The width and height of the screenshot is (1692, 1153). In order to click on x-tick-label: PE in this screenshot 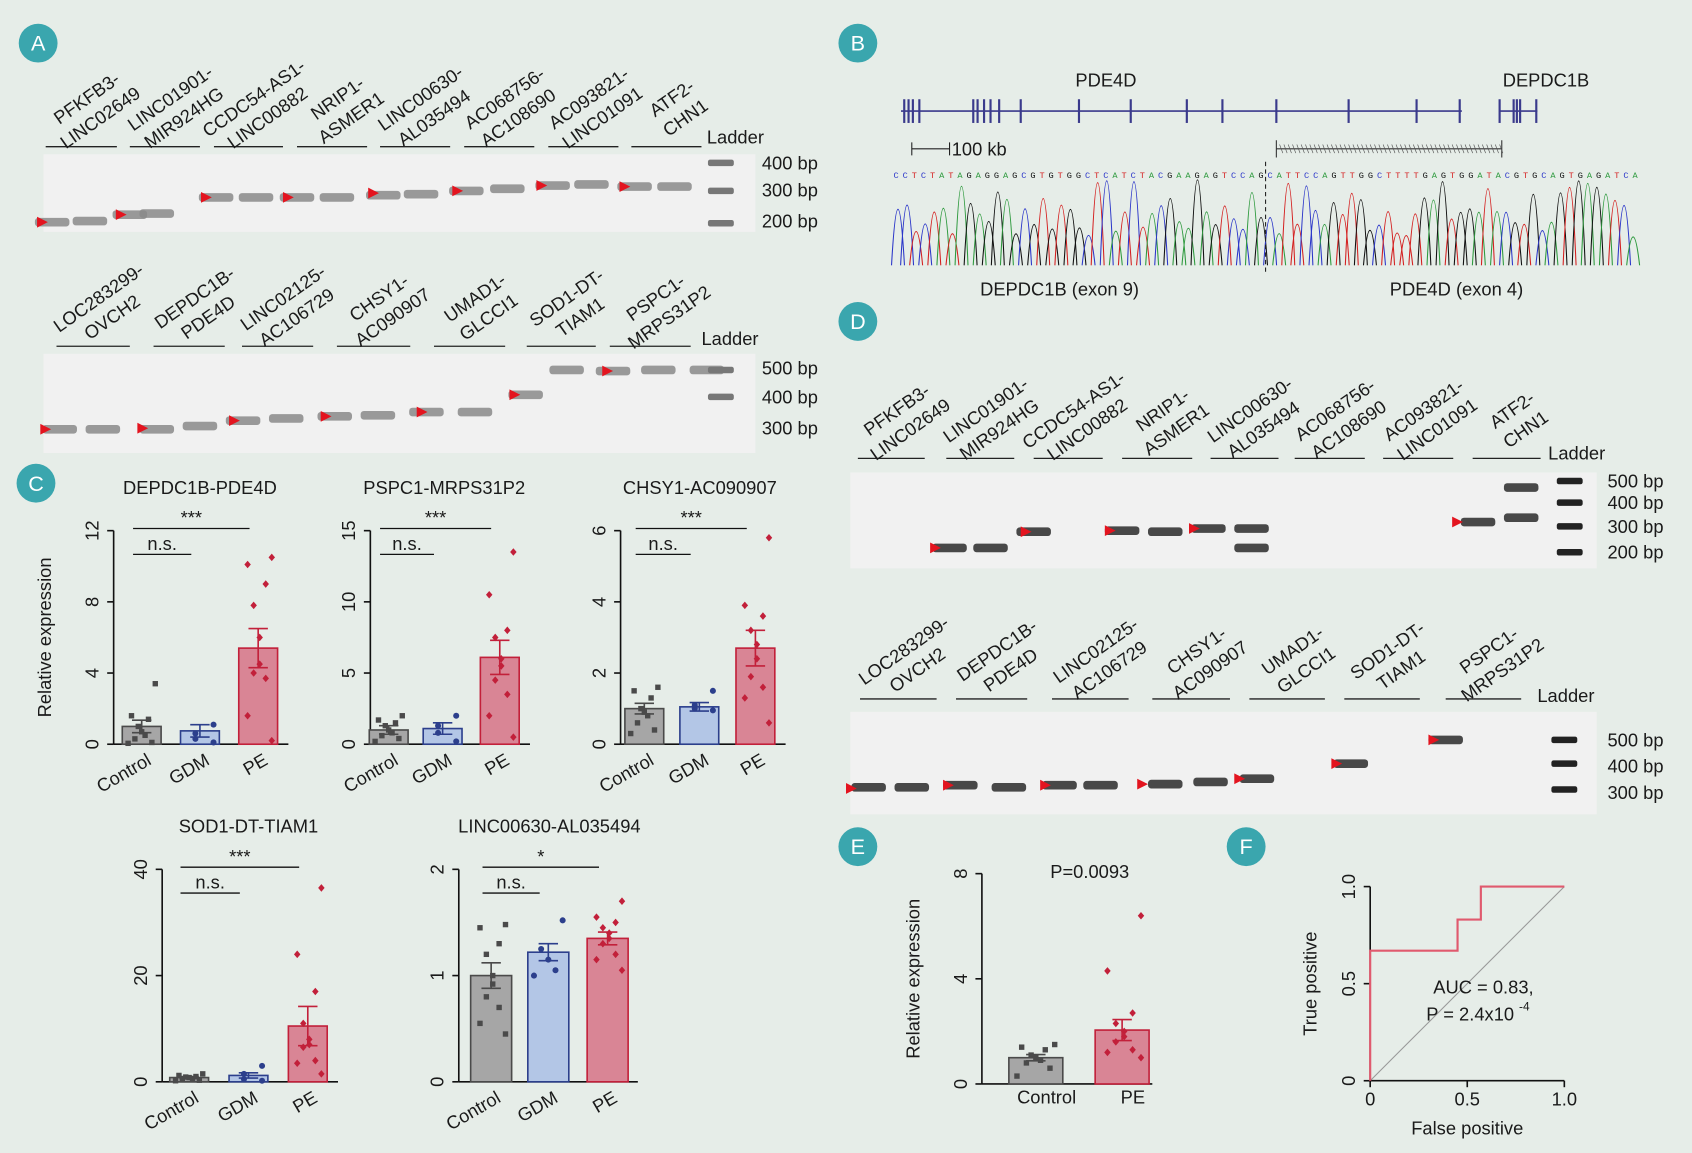, I will do `click(1133, 1096)`.